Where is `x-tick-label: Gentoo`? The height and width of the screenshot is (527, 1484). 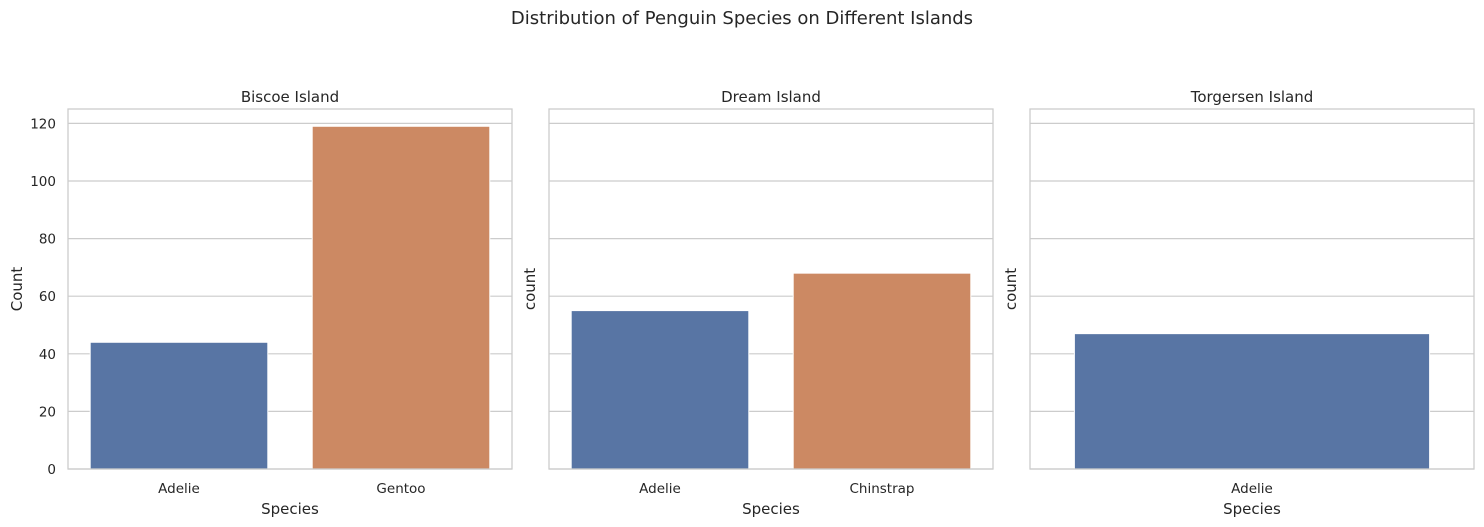
x-tick-label: Gentoo is located at coordinates (400, 489).